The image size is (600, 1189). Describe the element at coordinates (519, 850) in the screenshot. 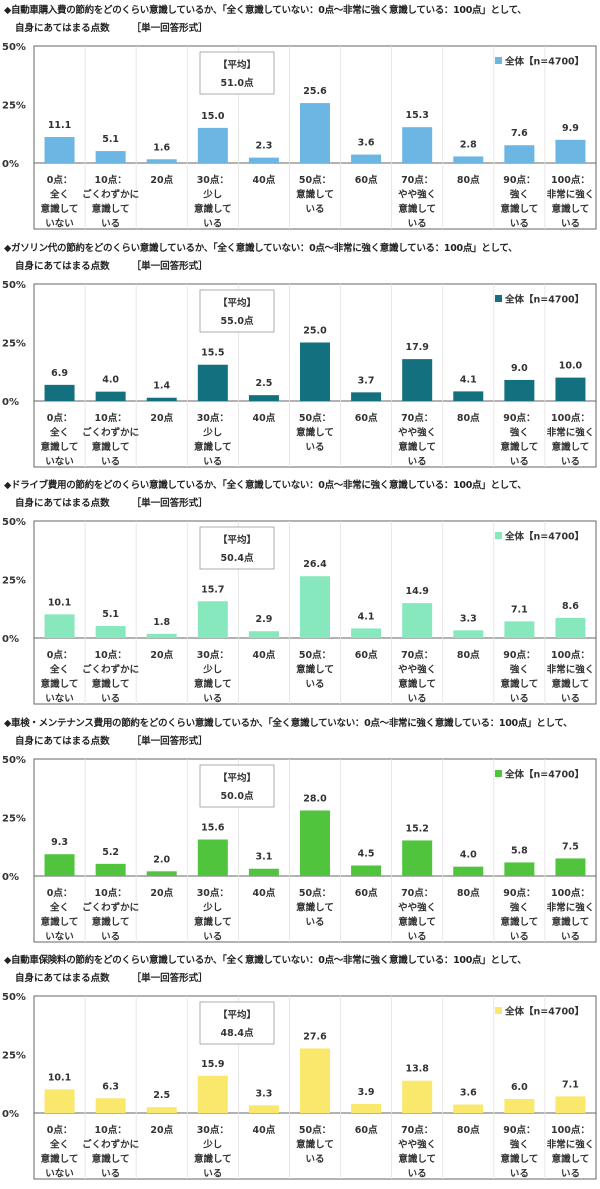

I see `data-label: 5.8` at that location.